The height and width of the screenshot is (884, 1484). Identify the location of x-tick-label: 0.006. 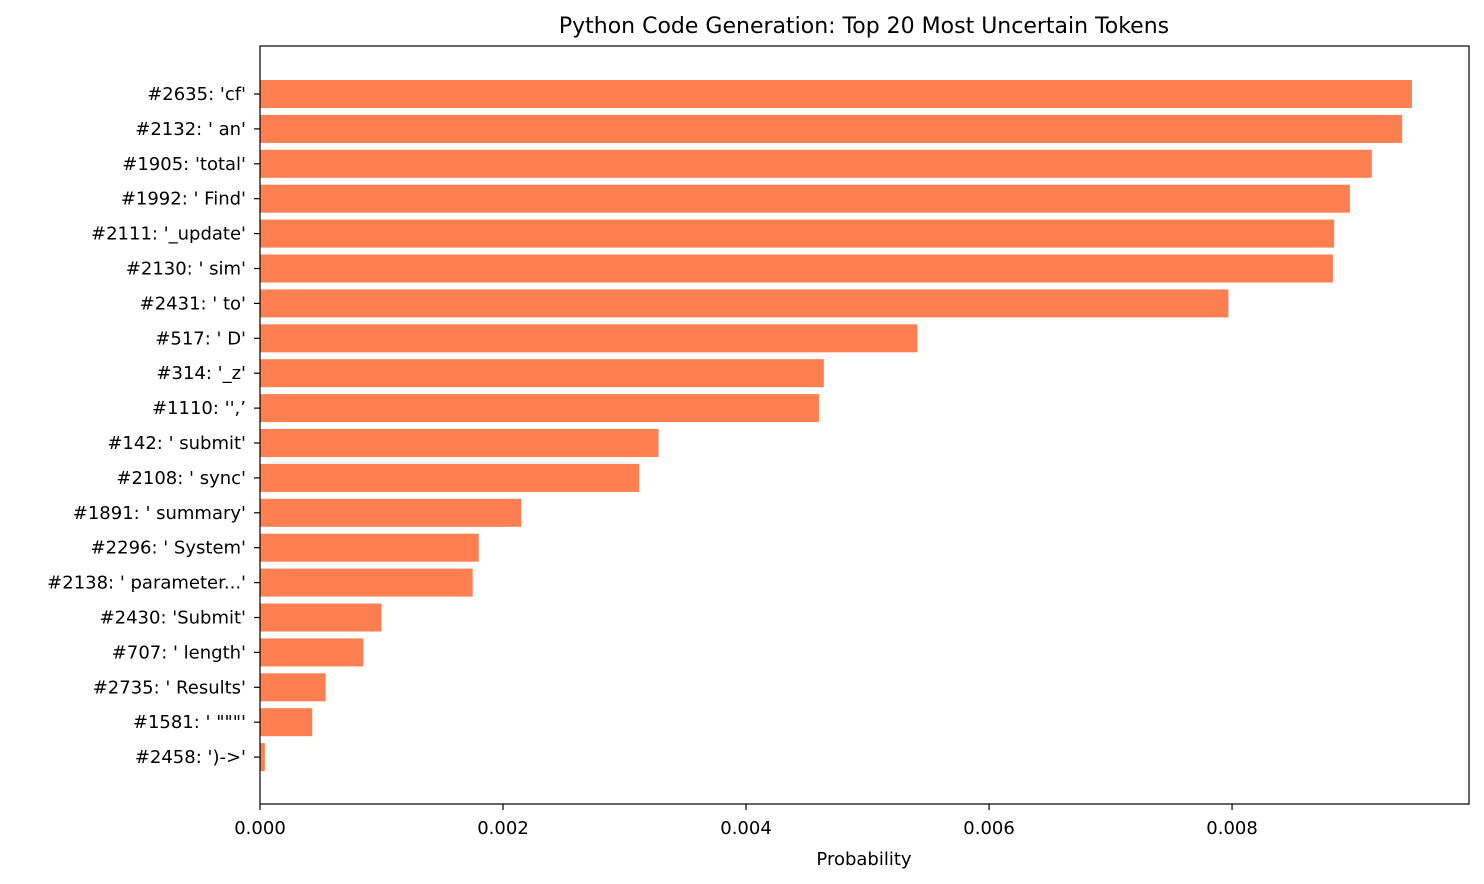
(989, 828).